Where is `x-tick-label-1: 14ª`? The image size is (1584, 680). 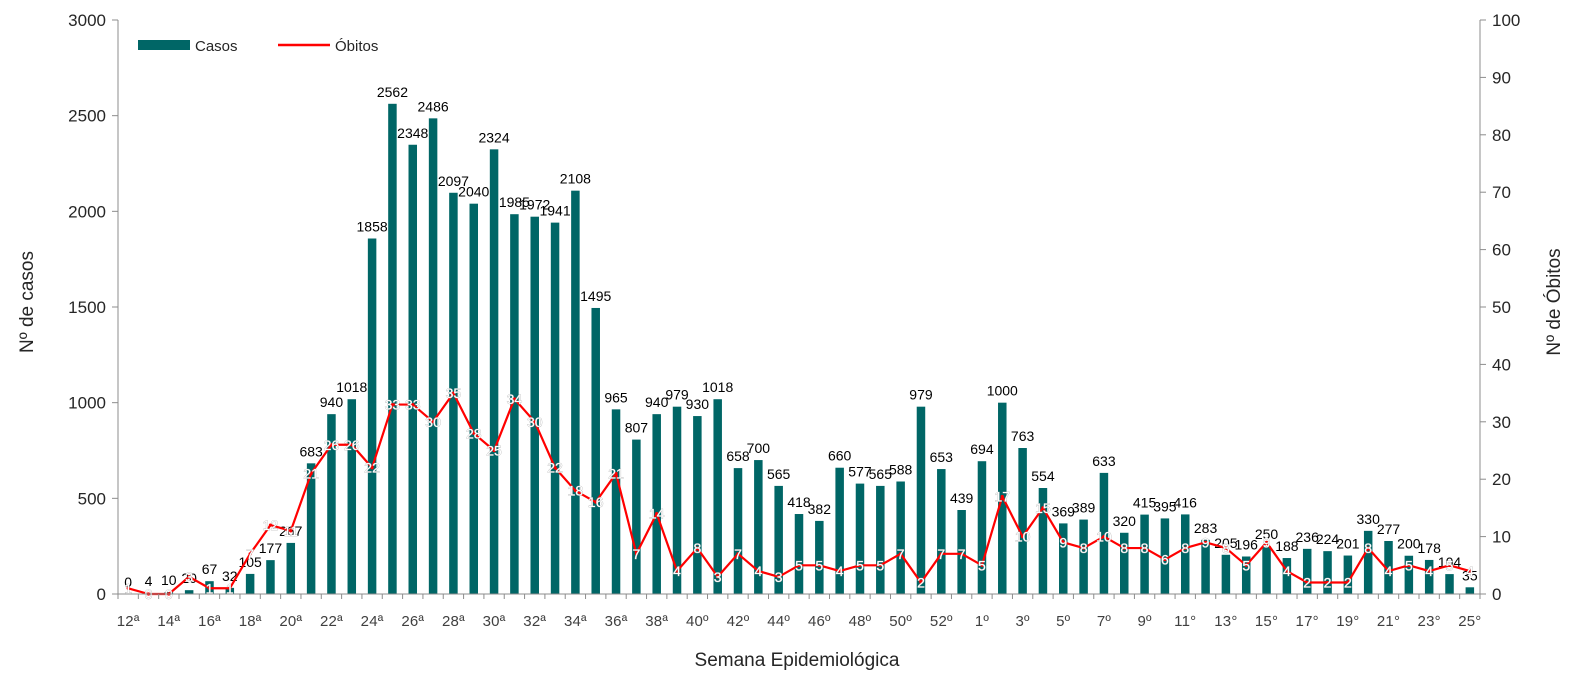
x-tick-label-1: 14ª is located at coordinates (168, 621).